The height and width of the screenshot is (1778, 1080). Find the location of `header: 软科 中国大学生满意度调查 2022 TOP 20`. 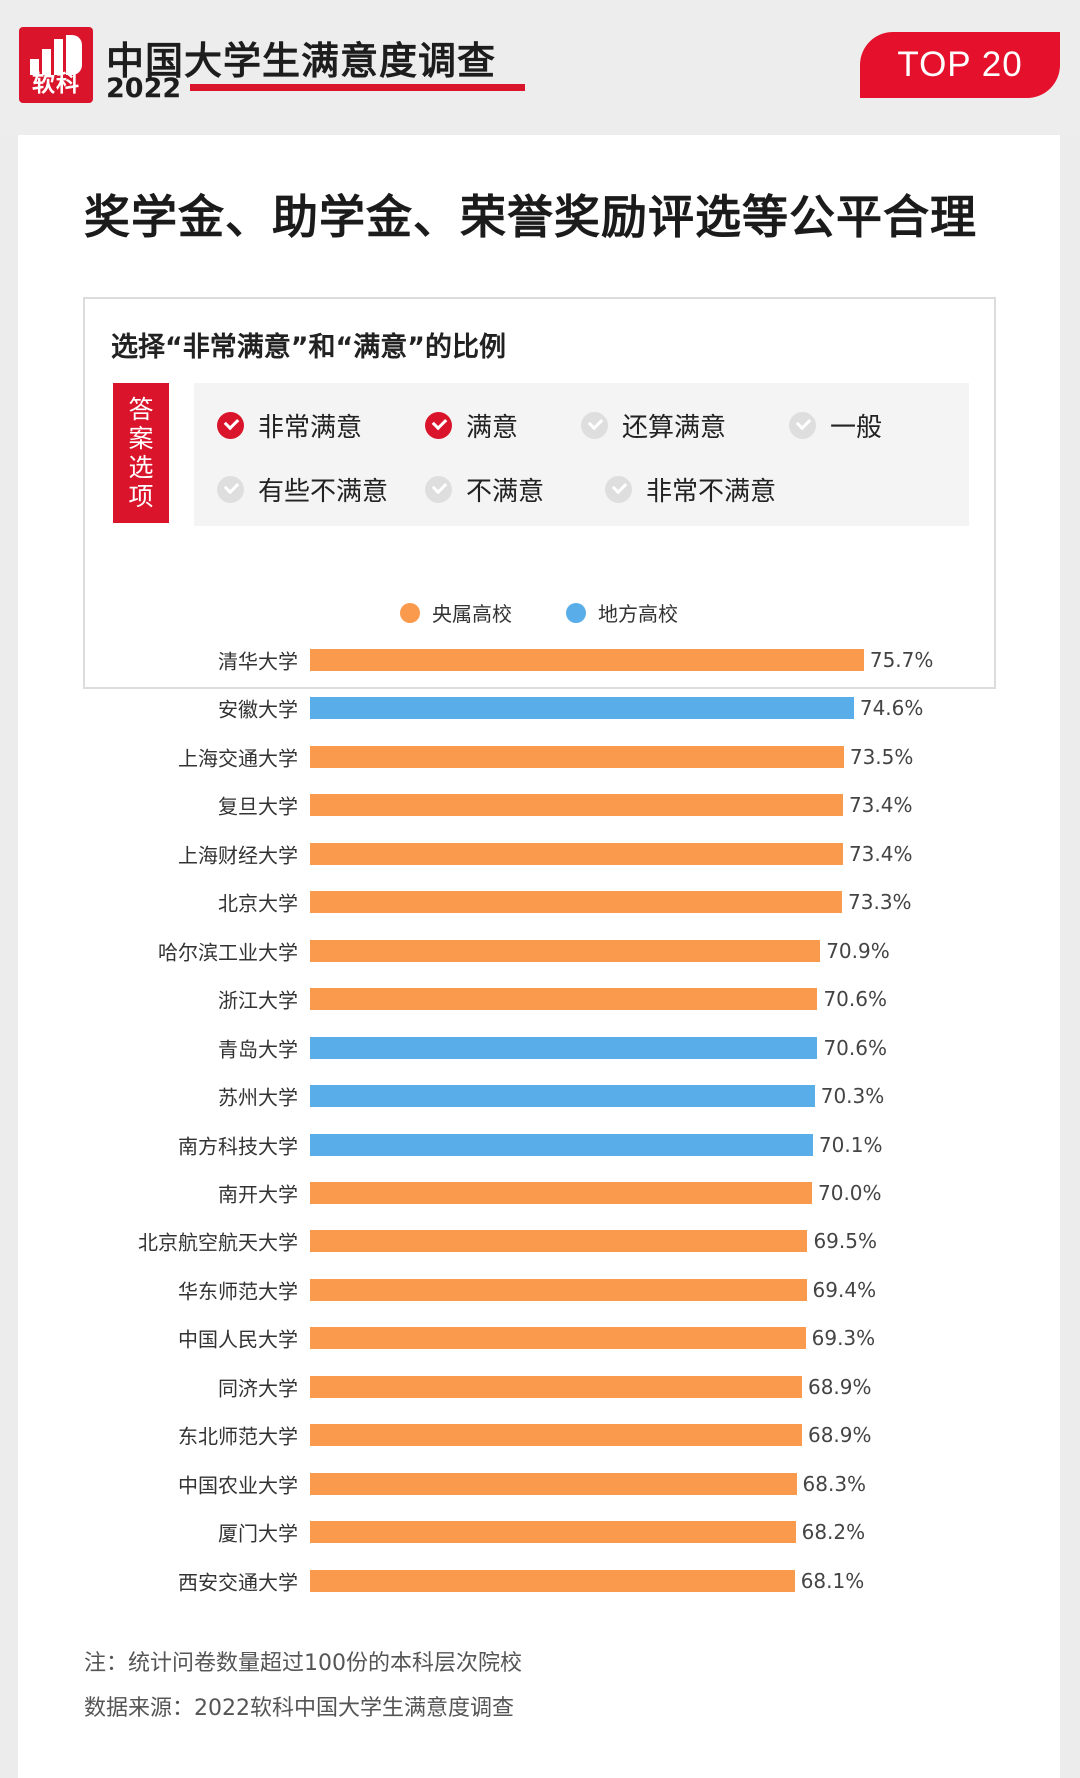

header: 软科 中国大学生满意度调查 2022 TOP 20 is located at coordinates (540, 67).